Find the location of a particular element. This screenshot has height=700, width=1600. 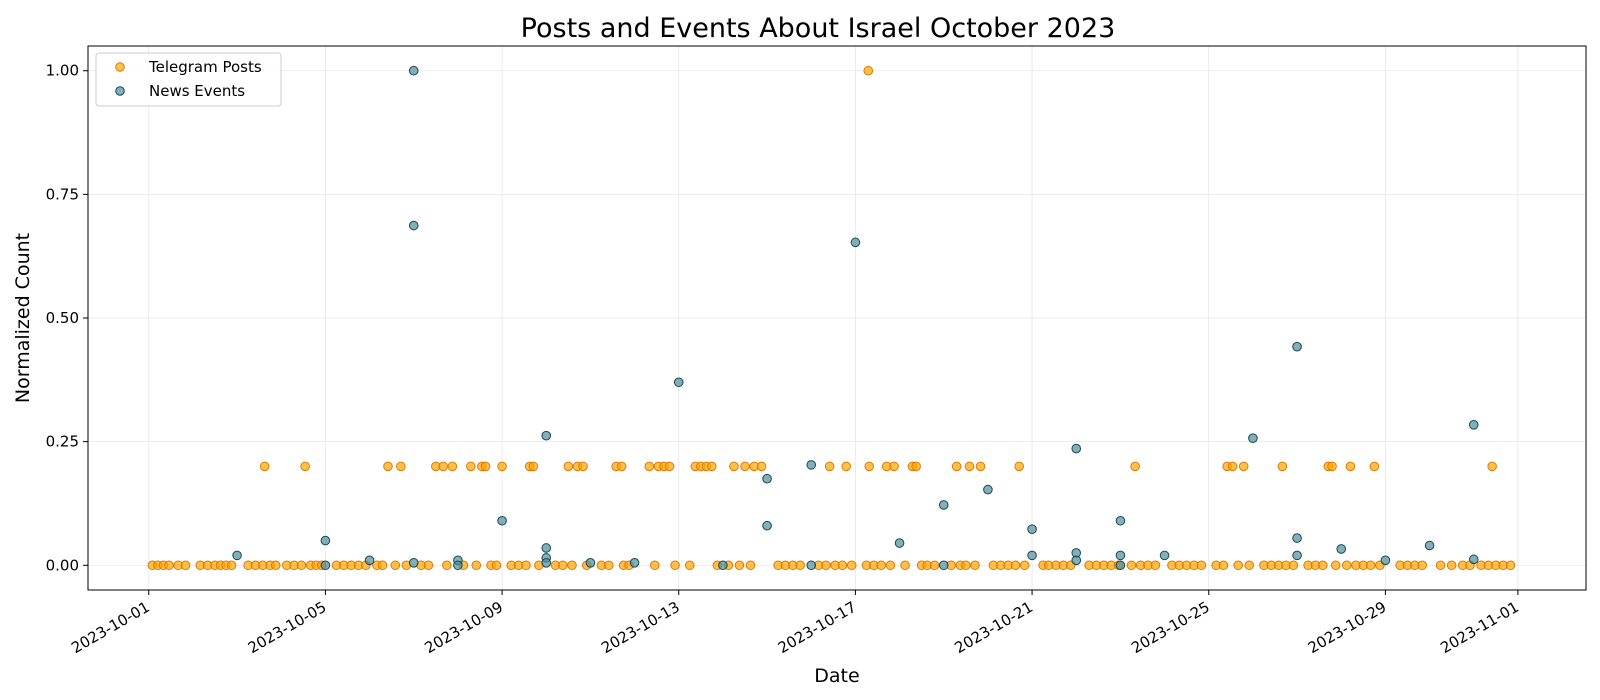

x-tick-label: 2023-10-29 is located at coordinates (1347, 627).